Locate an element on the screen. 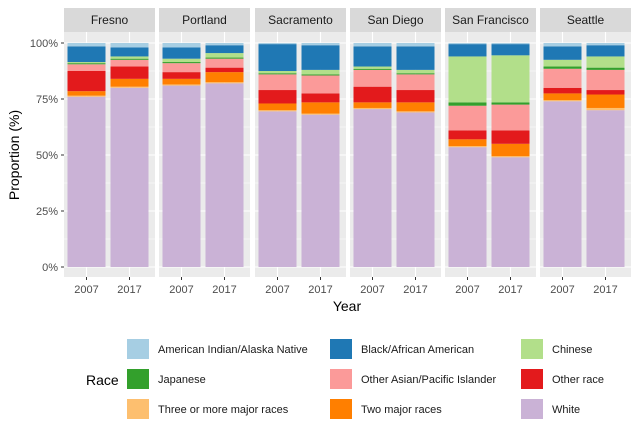 The width and height of the screenshot is (636, 435). facet-strip-label: Portland is located at coordinates (204, 20).